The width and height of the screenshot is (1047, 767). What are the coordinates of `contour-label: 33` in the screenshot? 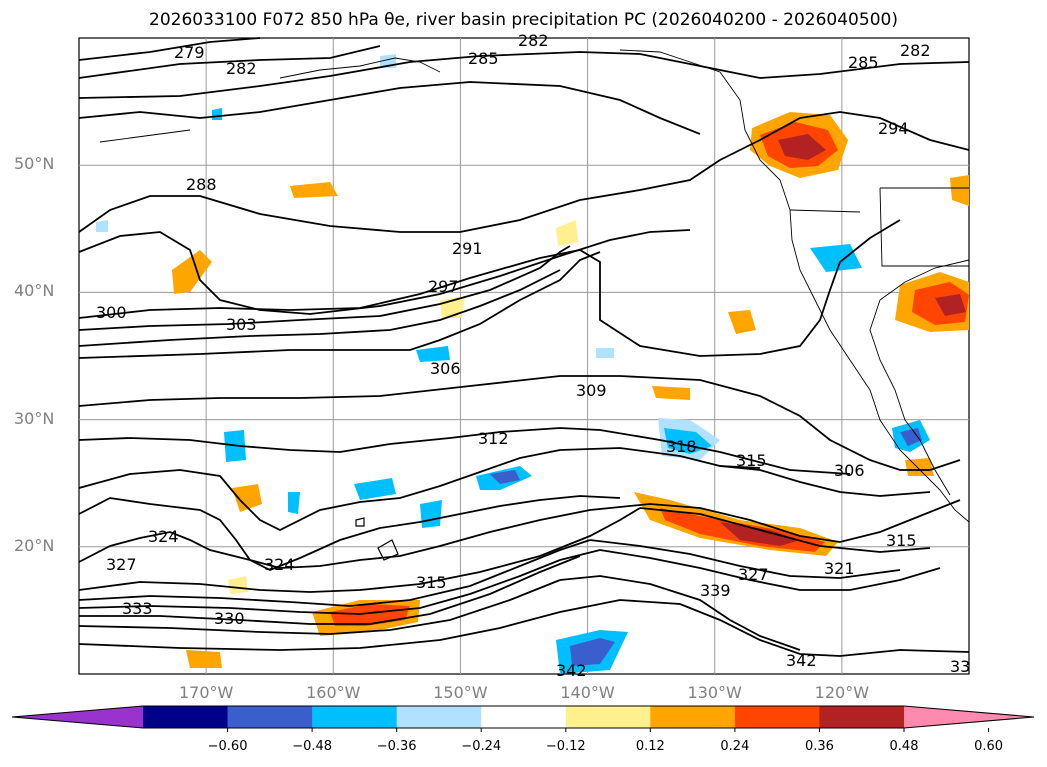 It's located at (960, 666).